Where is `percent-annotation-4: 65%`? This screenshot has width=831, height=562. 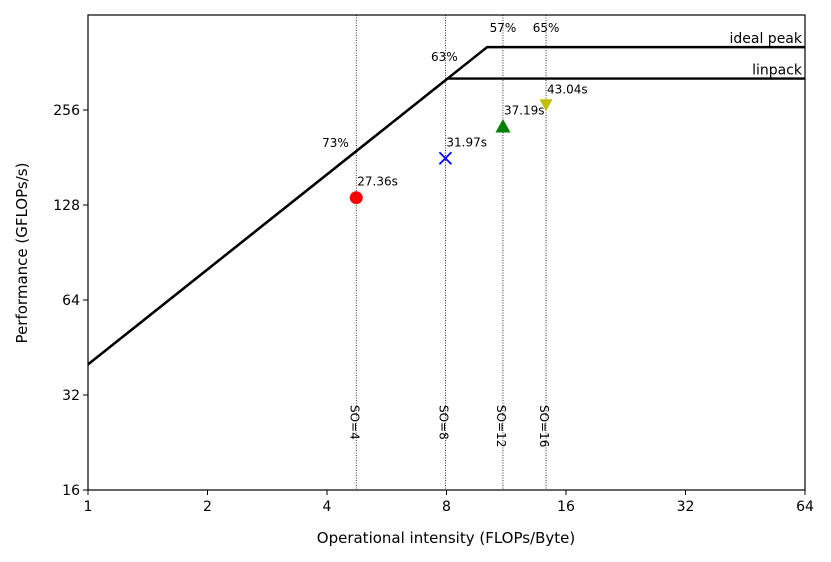 percent-annotation-4: 65% is located at coordinates (546, 28).